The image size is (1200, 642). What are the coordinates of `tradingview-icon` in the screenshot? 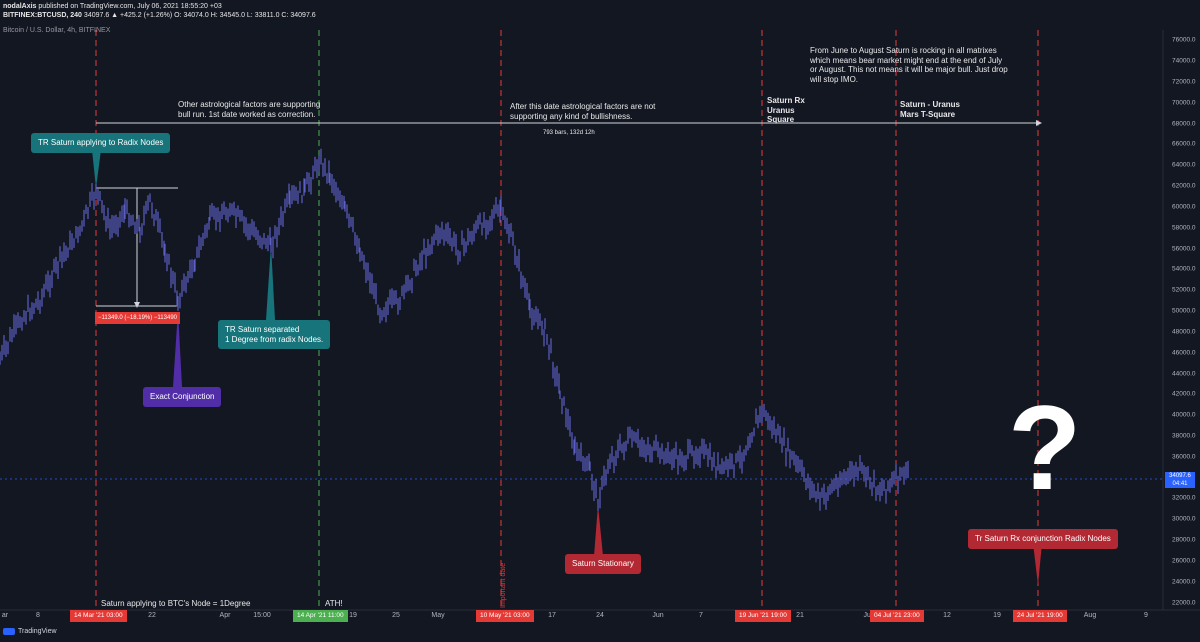 It's located at (9, 631).